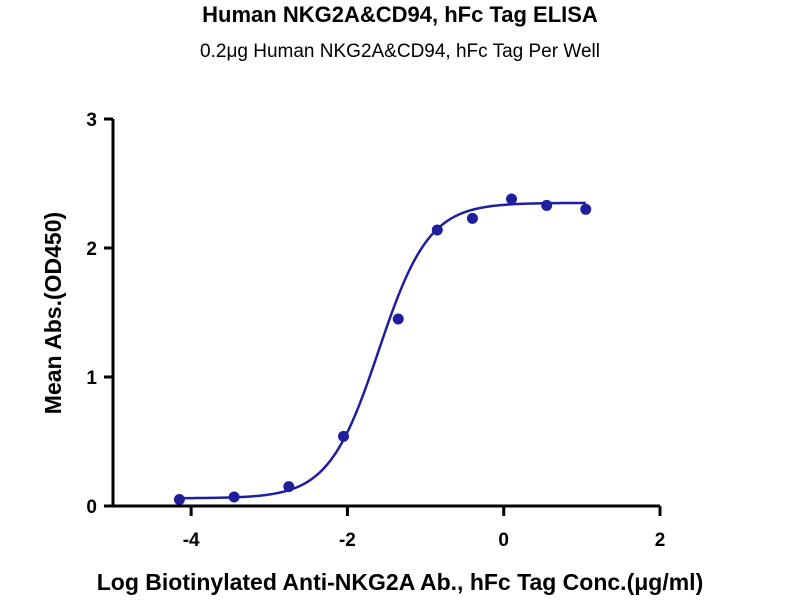  Describe the element at coordinates (400, 51) in the screenshot. I see `chart-subtitle: 0.2μg Human NKG2A&CD94, hFc Tag Per Well` at that location.